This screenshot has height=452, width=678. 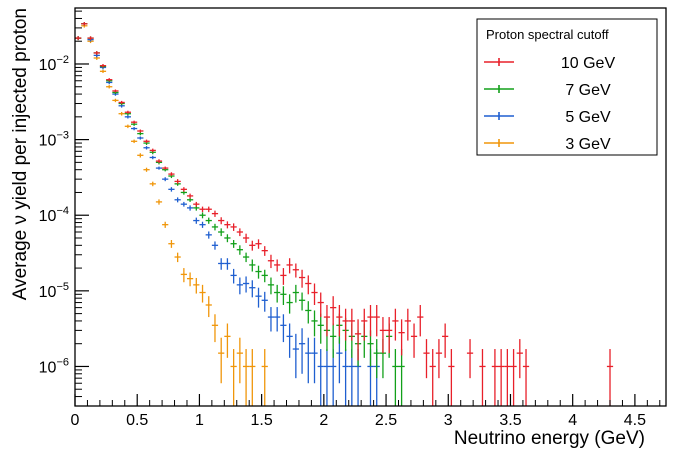 I want to click on y-axis-title: Average ν yield per injected proton, so click(x=20, y=154).